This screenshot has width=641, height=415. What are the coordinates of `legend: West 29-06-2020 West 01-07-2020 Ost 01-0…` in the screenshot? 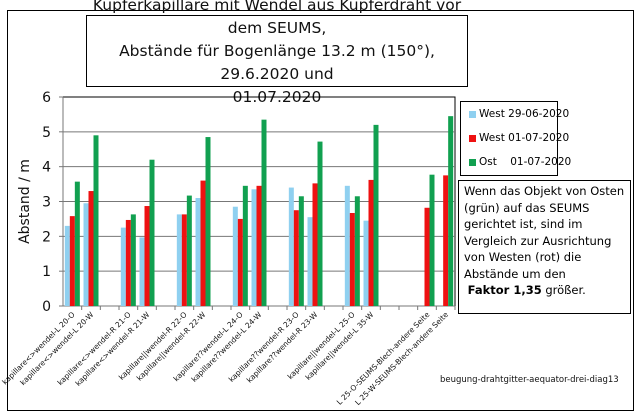 It's located at (515, 138).